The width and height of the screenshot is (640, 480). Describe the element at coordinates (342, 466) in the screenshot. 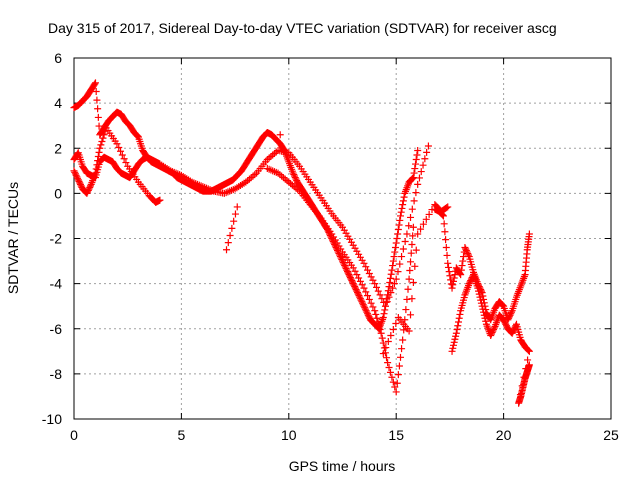

I see `x-axis-label: GPS time / hours` at that location.